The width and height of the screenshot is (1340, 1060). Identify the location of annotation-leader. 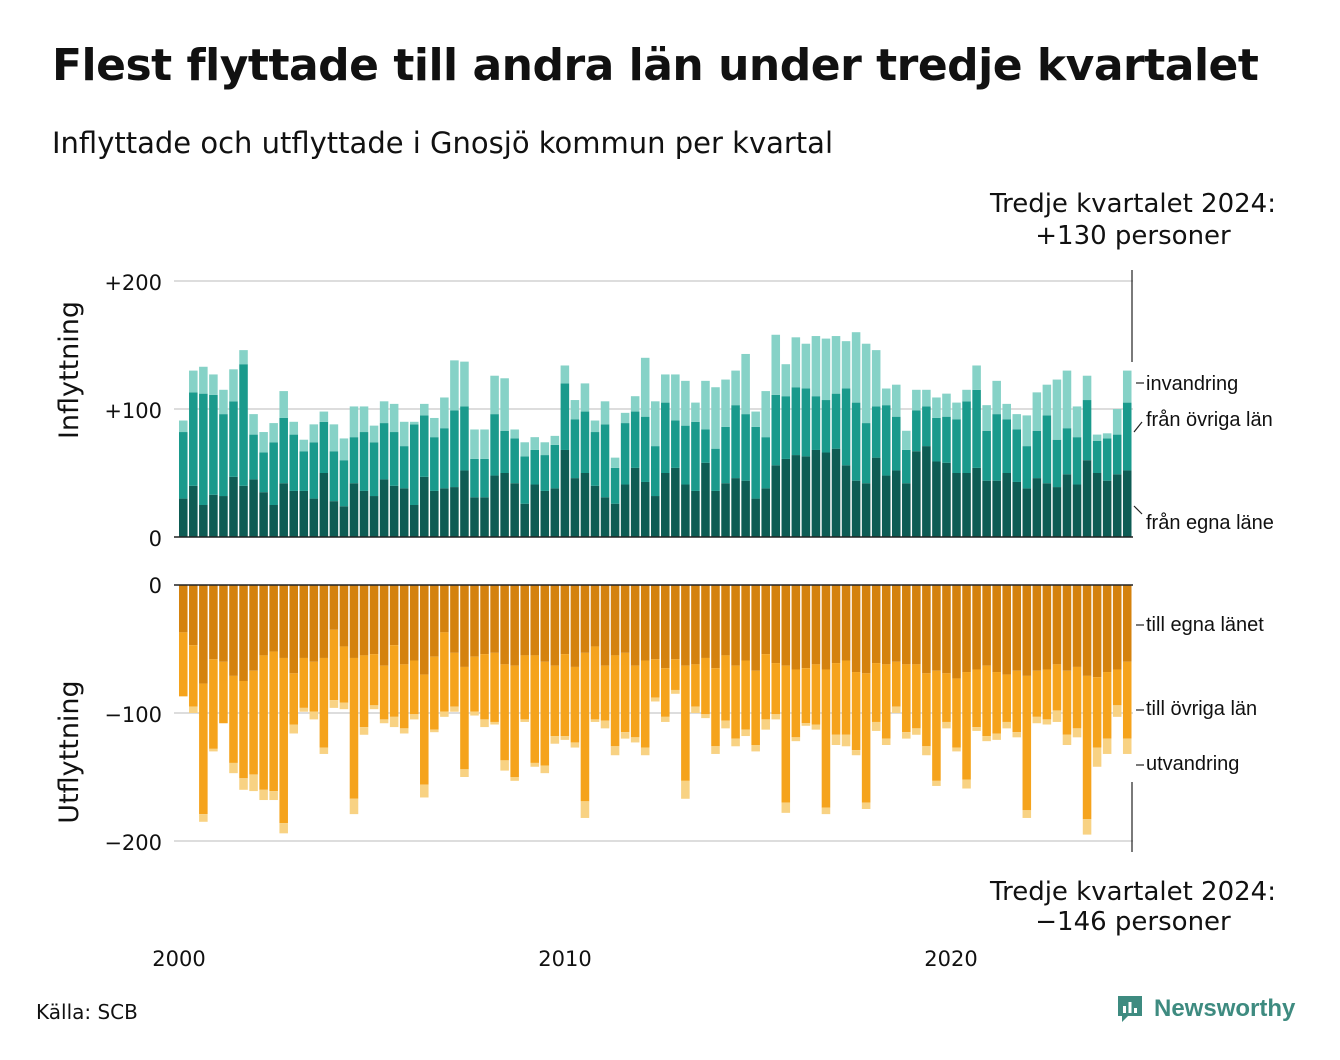
(1138, 427).